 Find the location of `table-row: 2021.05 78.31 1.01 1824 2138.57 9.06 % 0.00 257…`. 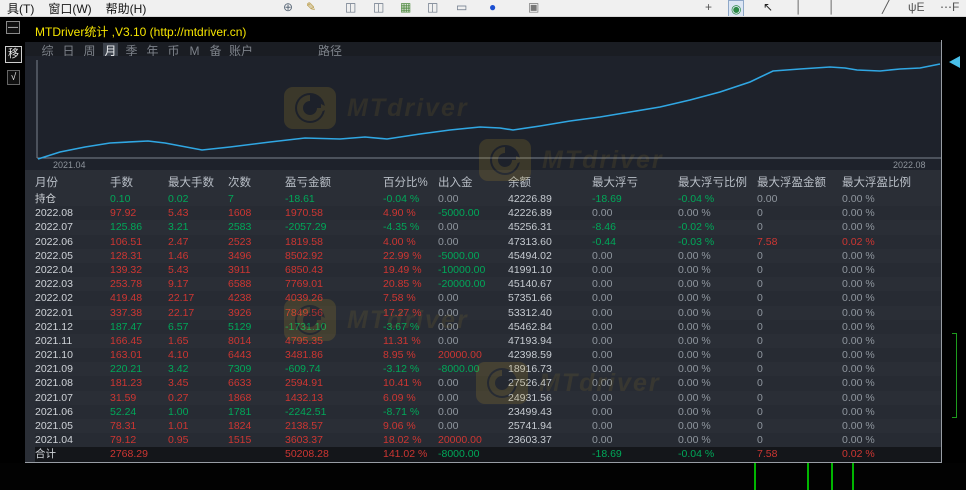

table-row: 2021.05 78.31 1.01 1824 2138.57 9.06 % 0.00 257… is located at coordinates (488, 426).